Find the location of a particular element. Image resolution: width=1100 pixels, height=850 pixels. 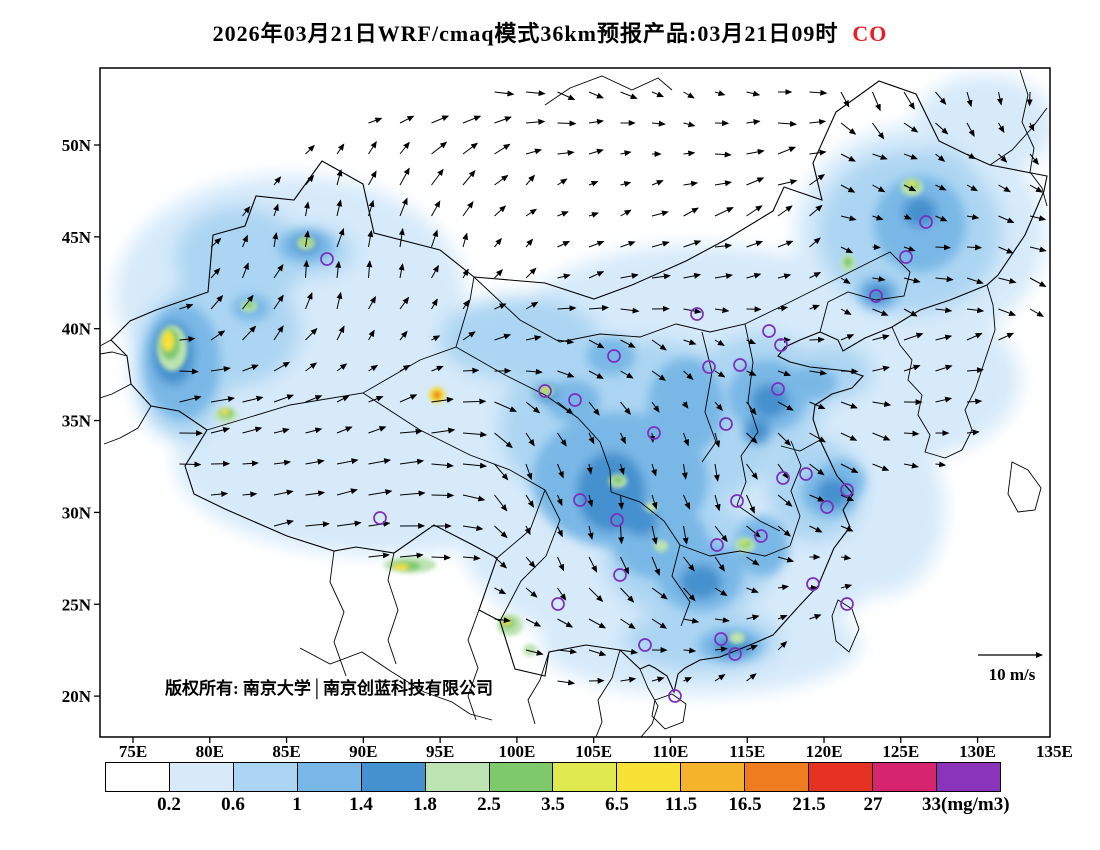

title-species-label: CO is located at coordinates (870, 33).